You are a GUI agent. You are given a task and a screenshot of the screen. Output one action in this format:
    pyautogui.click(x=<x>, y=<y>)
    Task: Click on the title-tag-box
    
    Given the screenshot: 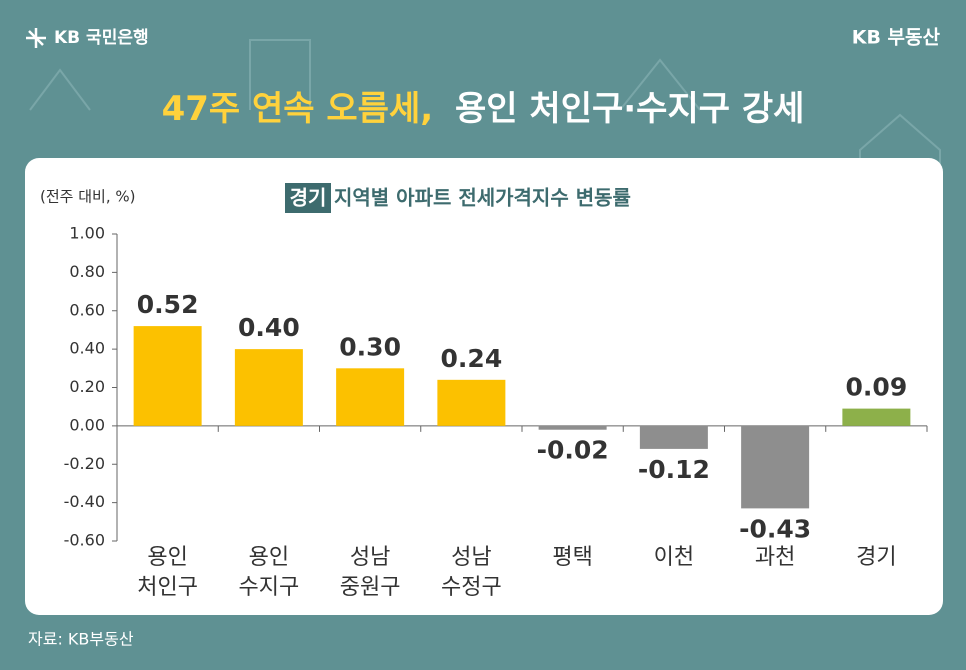 What is the action you would take?
    pyautogui.click(x=308, y=198)
    